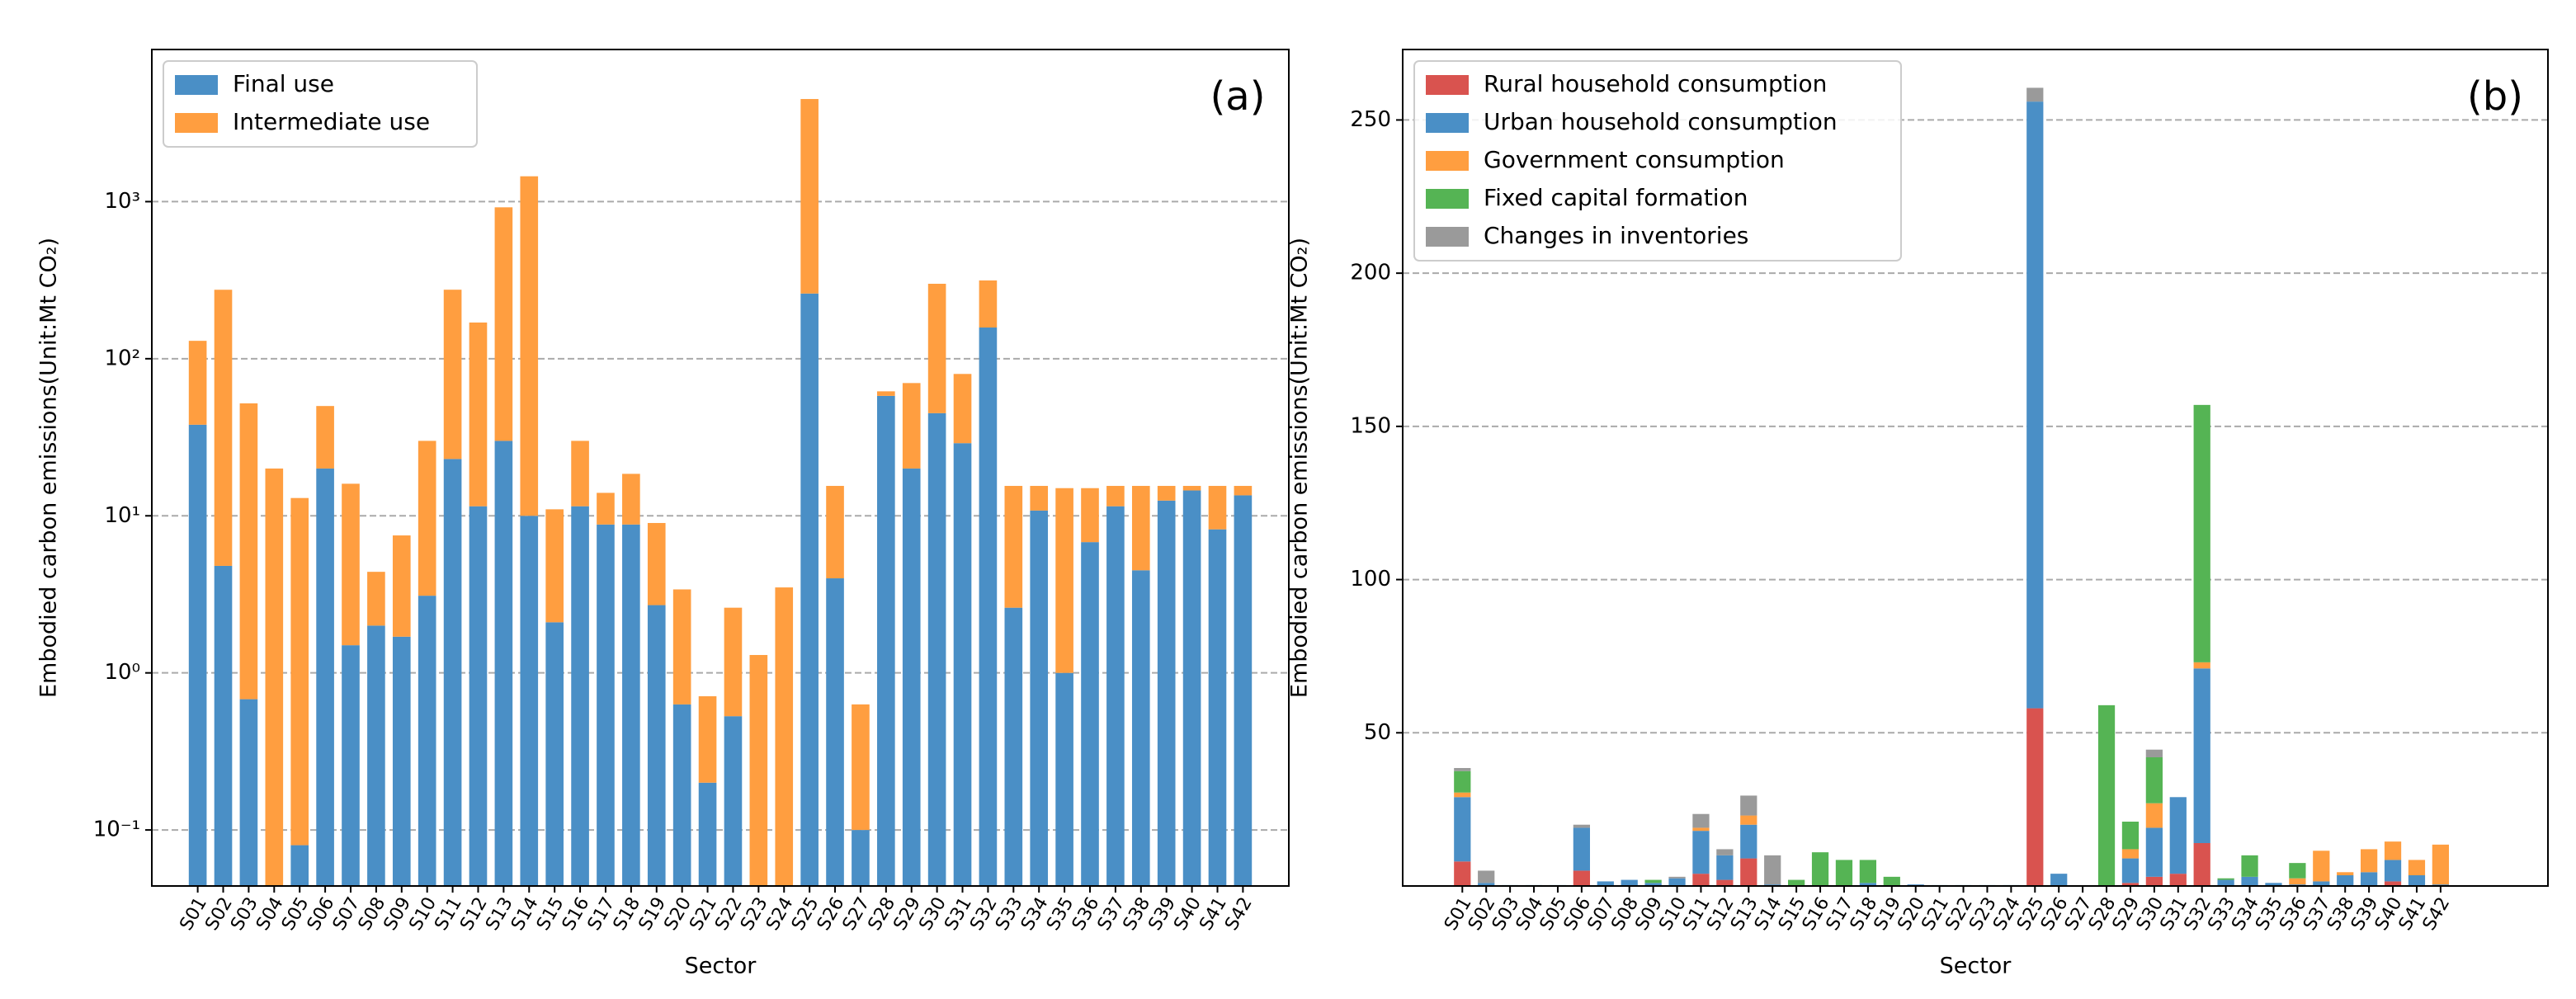 This screenshot has width=2576, height=999. What do you see at coordinates (882, 915) in the screenshot?
I see `x-tick-label: S28` at bounding box center [882, 915].